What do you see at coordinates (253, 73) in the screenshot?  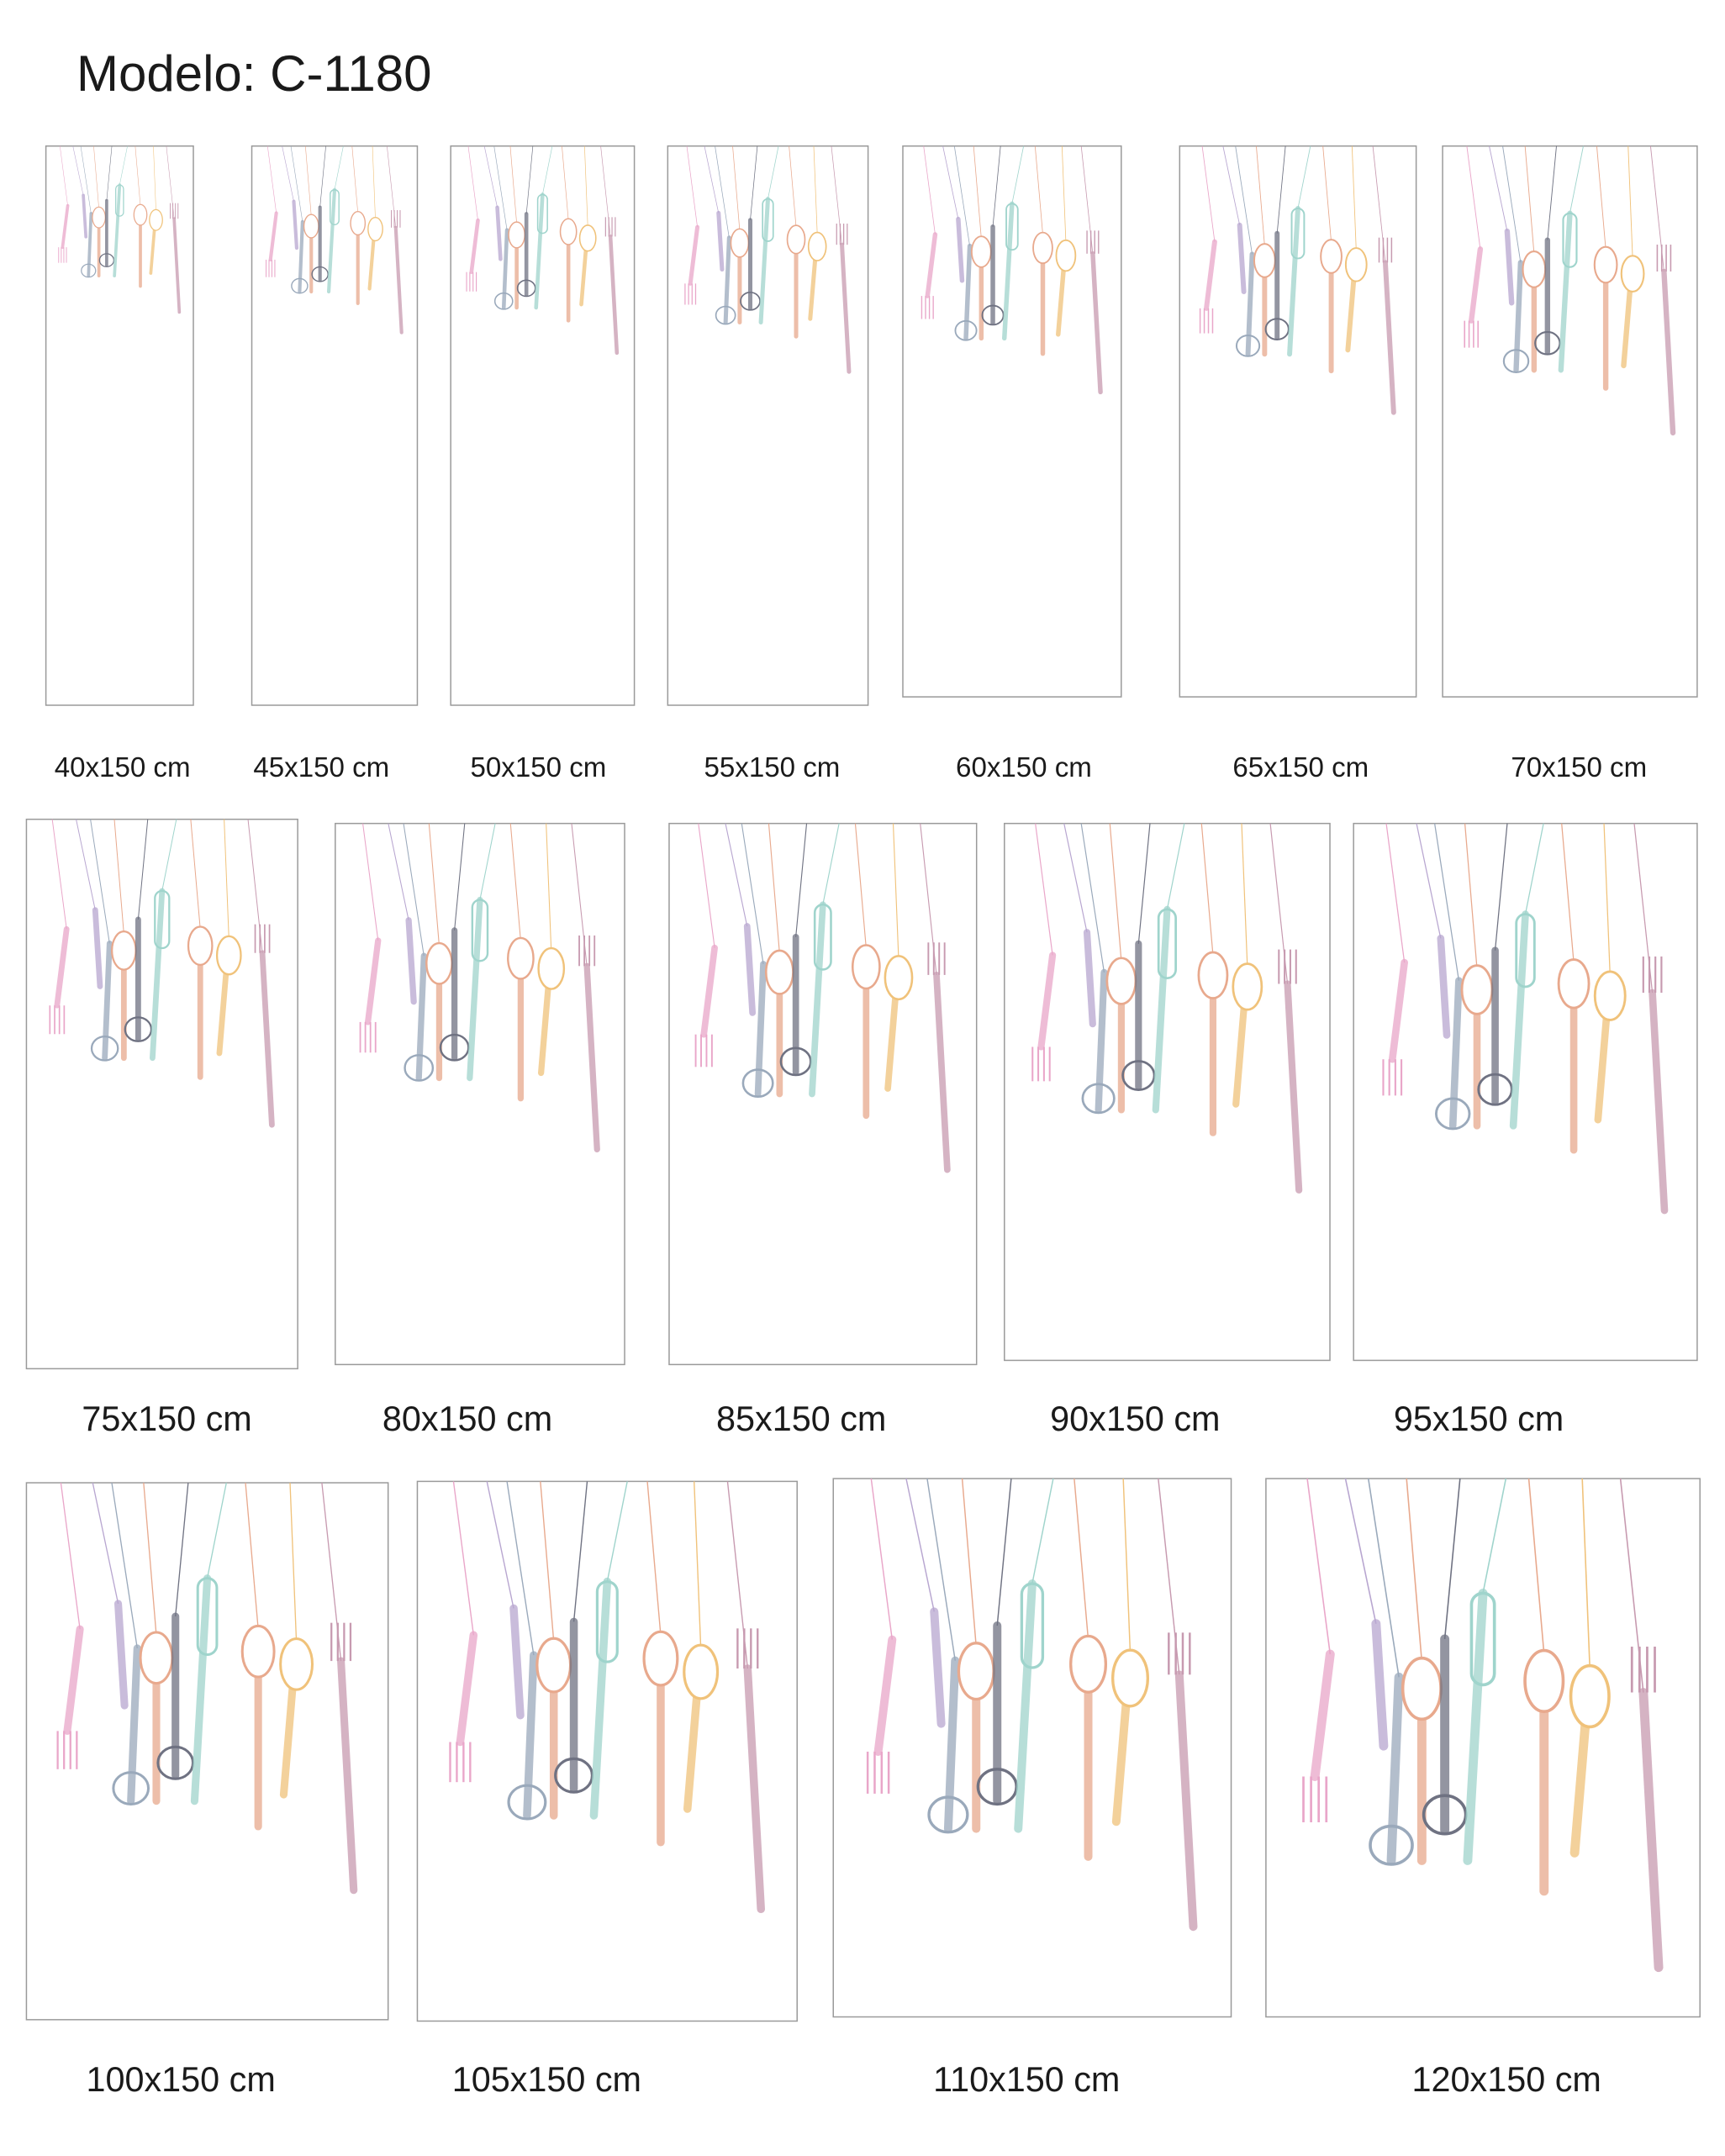 I see `title: Modelo: C-1180` at bounding box center [253, 73].